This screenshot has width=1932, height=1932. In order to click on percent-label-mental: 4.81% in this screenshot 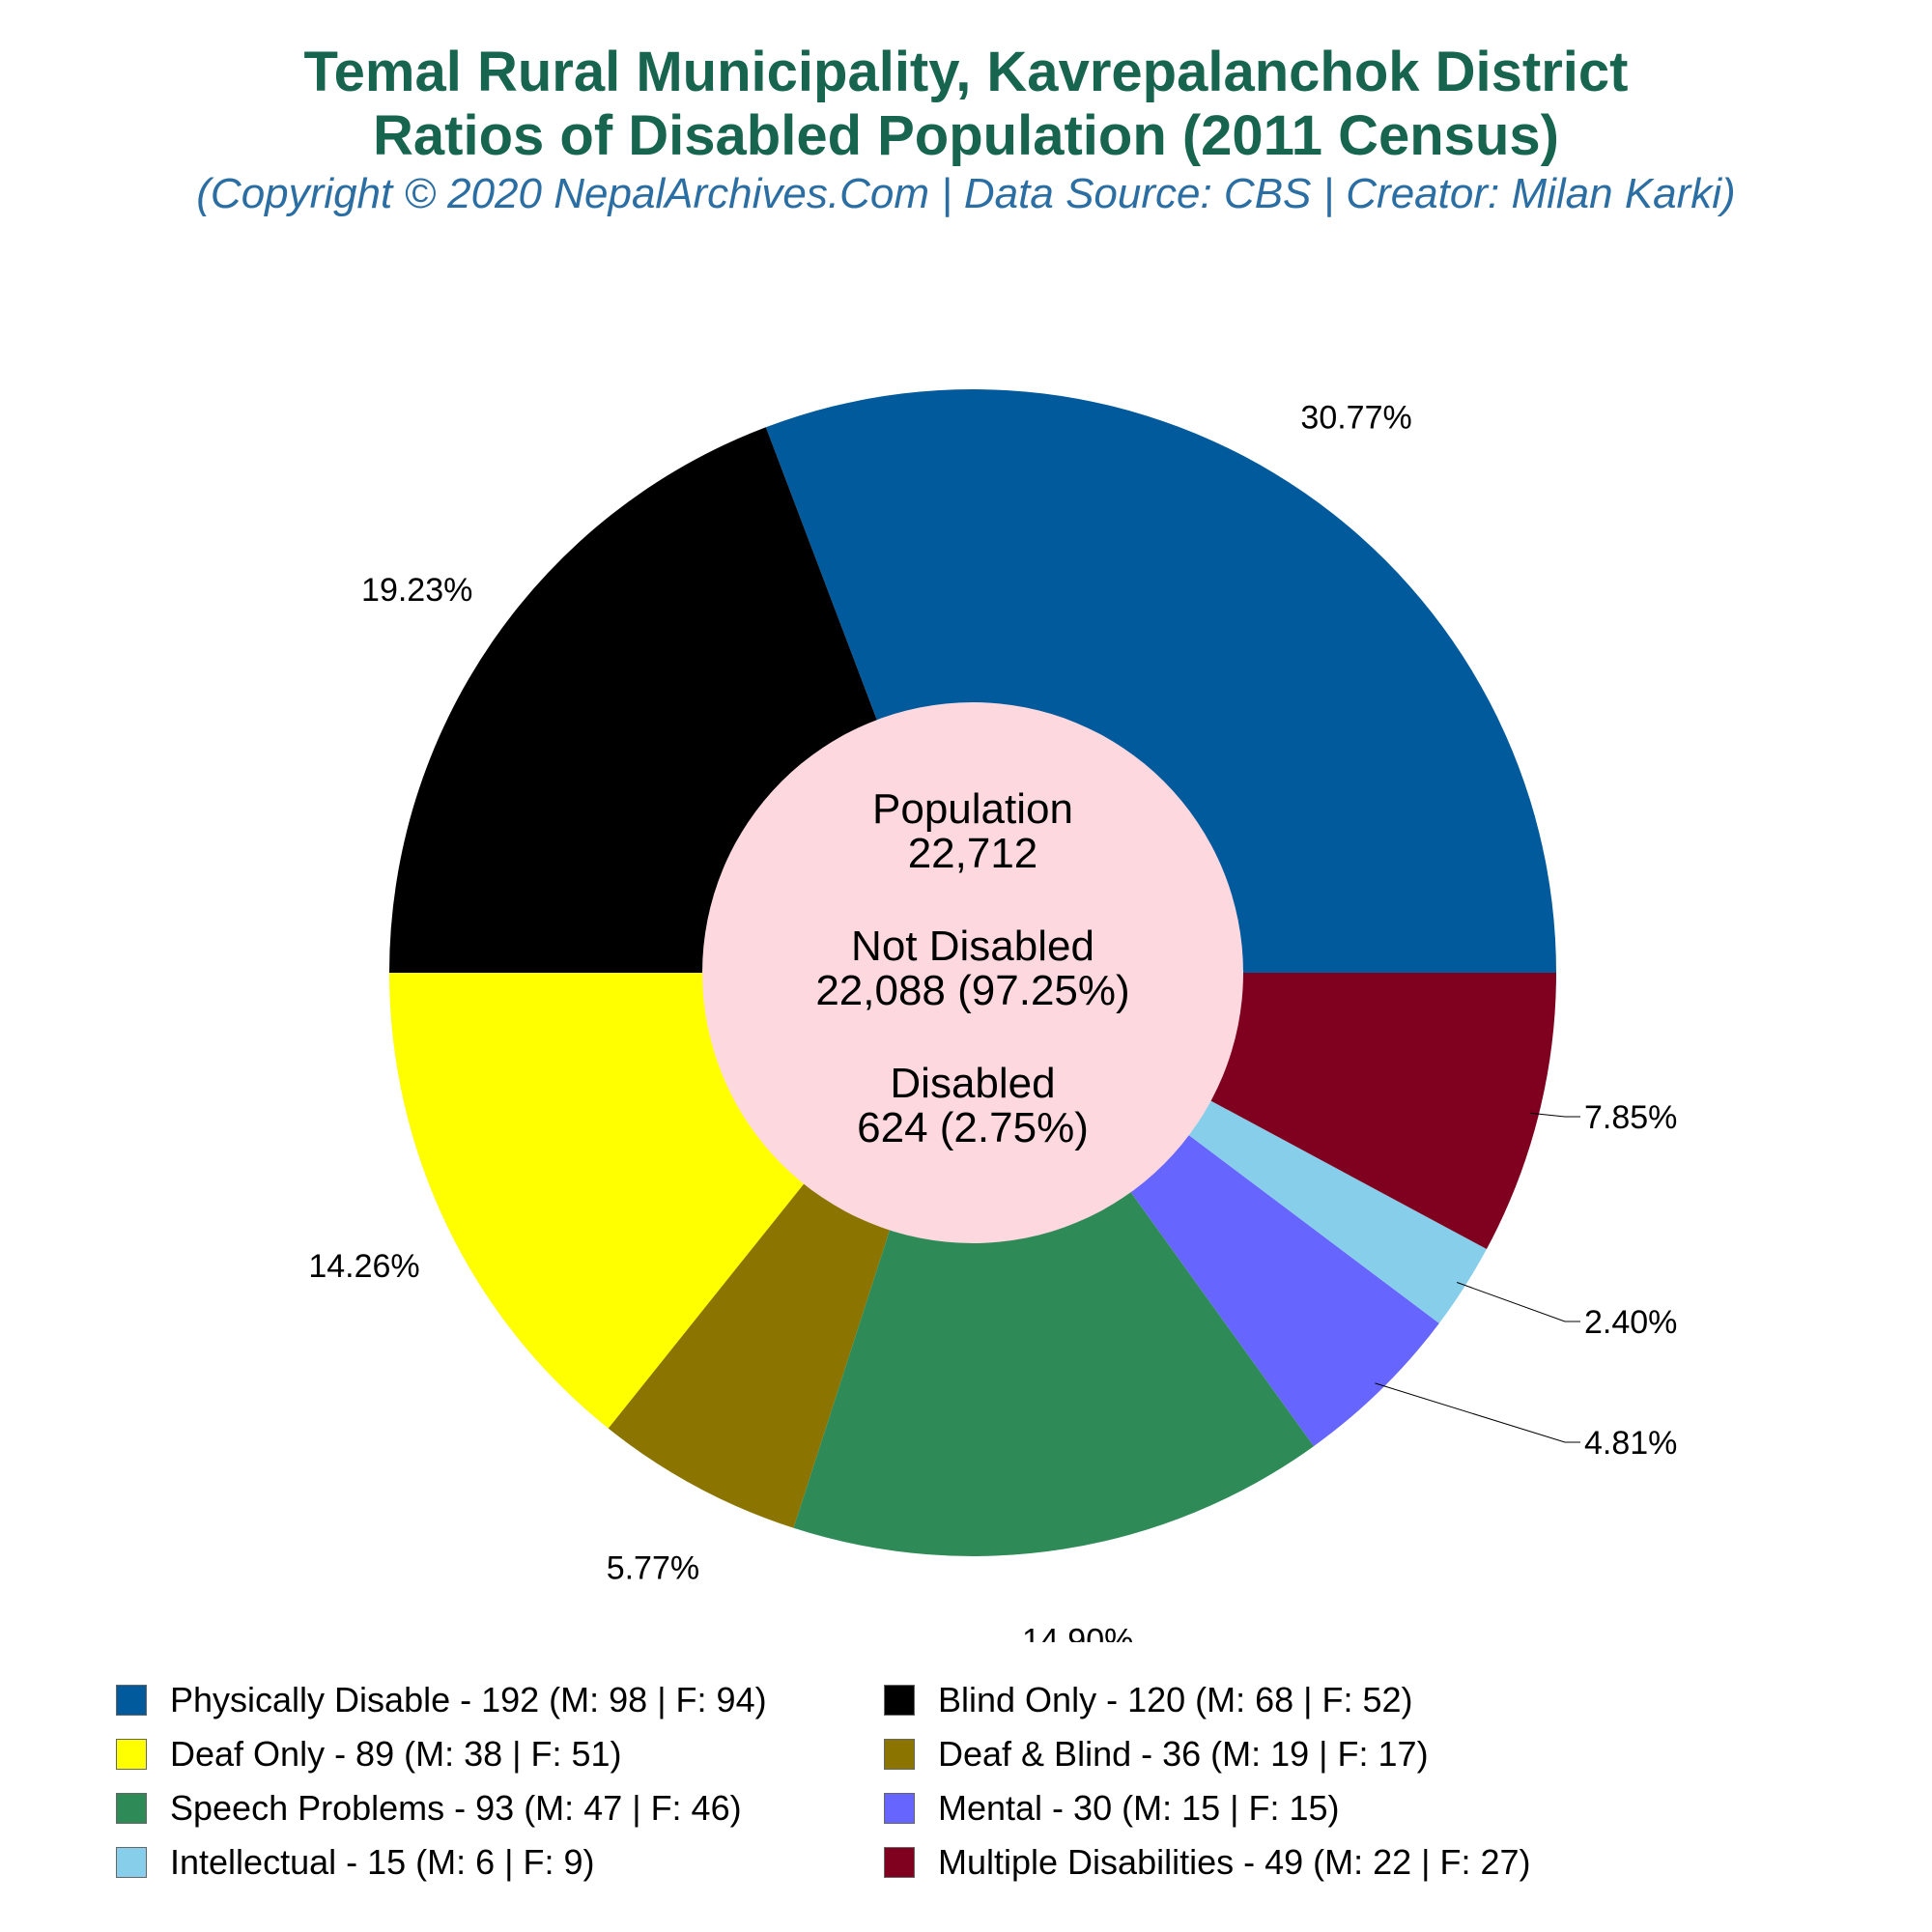, I will do `click(1630, 1443)`.